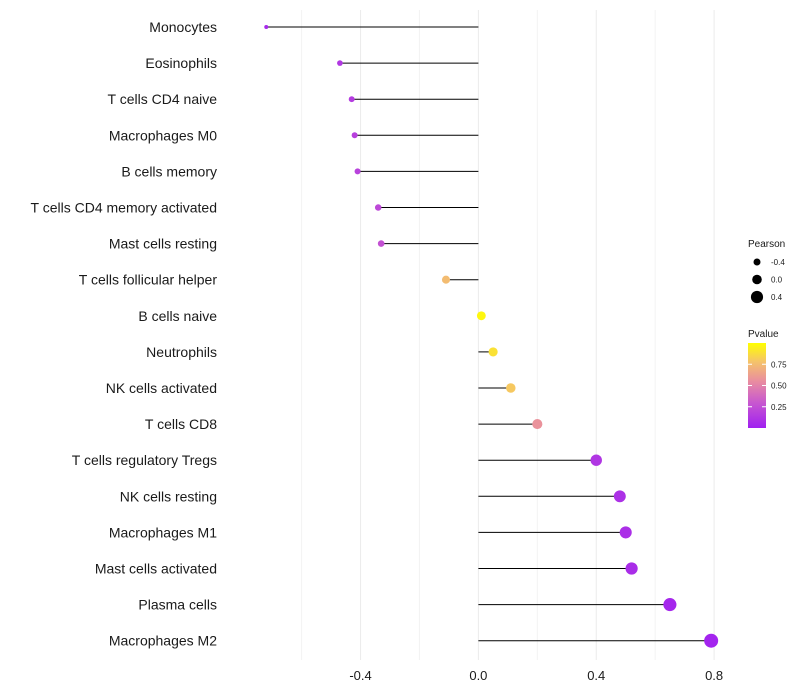  I want to click on pvalue-legend-label: 0.50, so click(779, 386).